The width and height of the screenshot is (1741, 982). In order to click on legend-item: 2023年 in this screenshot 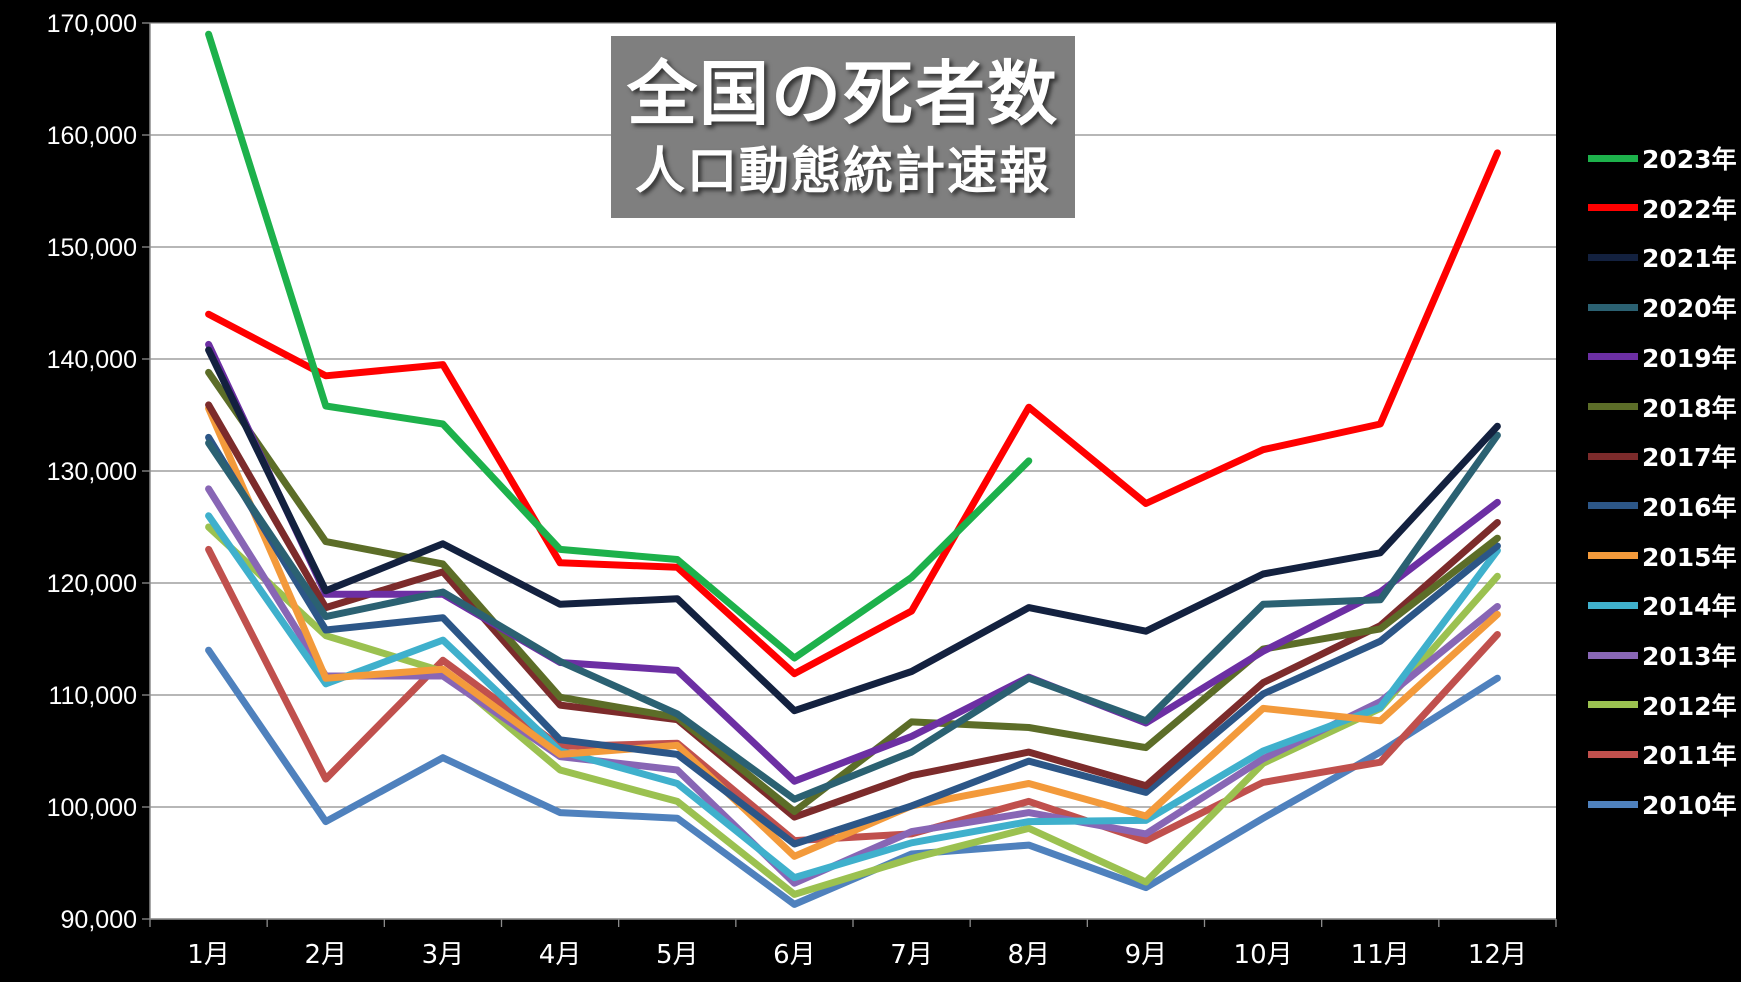, I will do `click(1662, 158)`.